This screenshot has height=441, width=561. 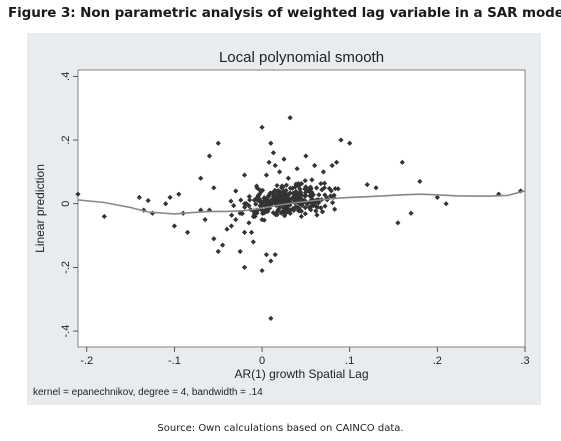 What do you see at coordinates (66, 267) in the screenshot?
I see `y-tick-label: -.2` at bounding box center [66, 267].